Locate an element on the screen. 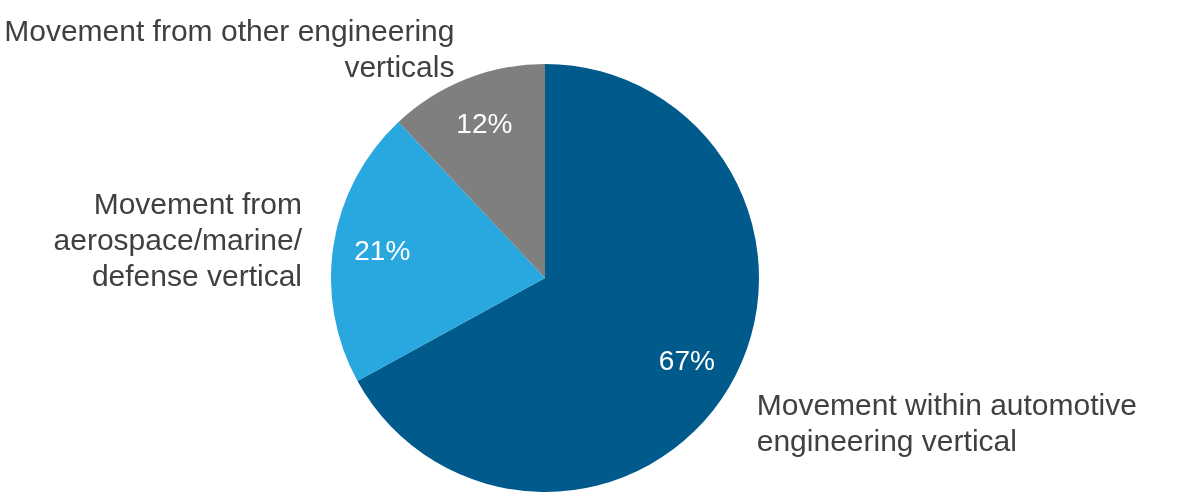 The image size is (1188, 493). slice-label: Movement within automotive engineering vertical is located at coordinates (947, 423).